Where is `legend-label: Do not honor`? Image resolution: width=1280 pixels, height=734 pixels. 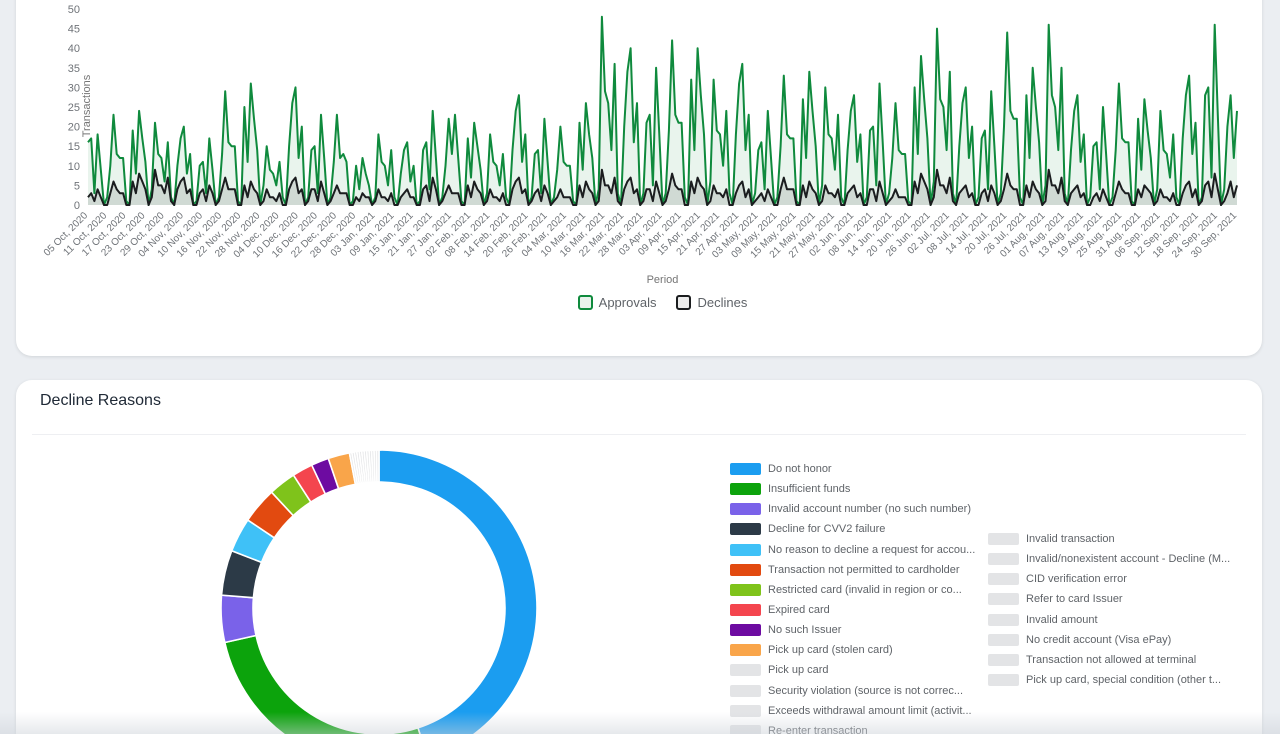
legend-label: Do not honor is located at coordinates (800, 469).